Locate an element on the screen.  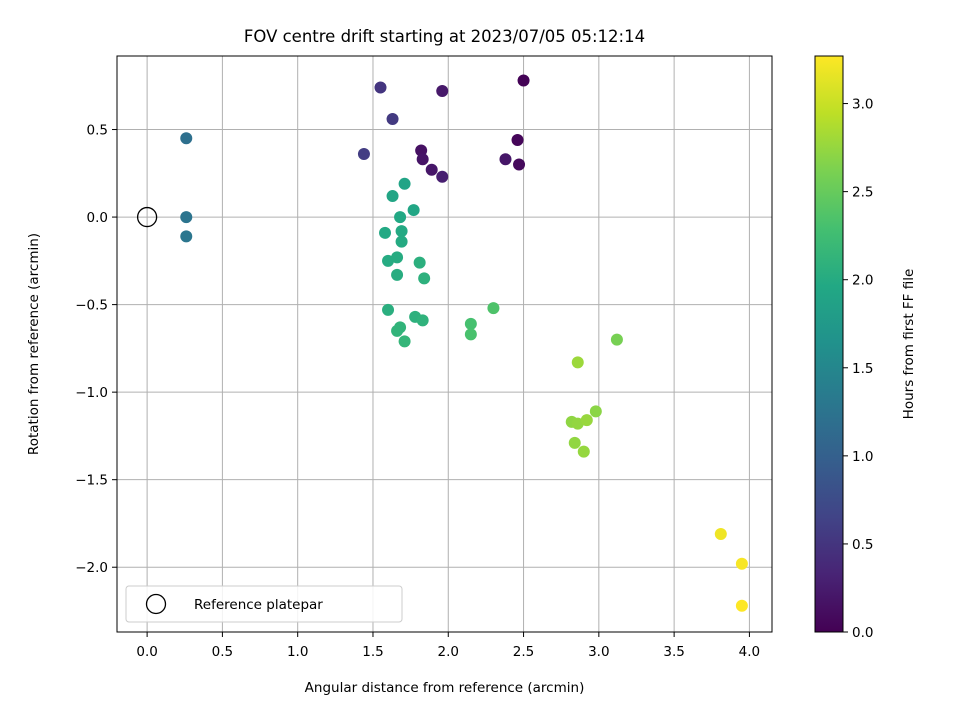
colorbar-tick-label: 0.5 is located at coordinates (862, 545).